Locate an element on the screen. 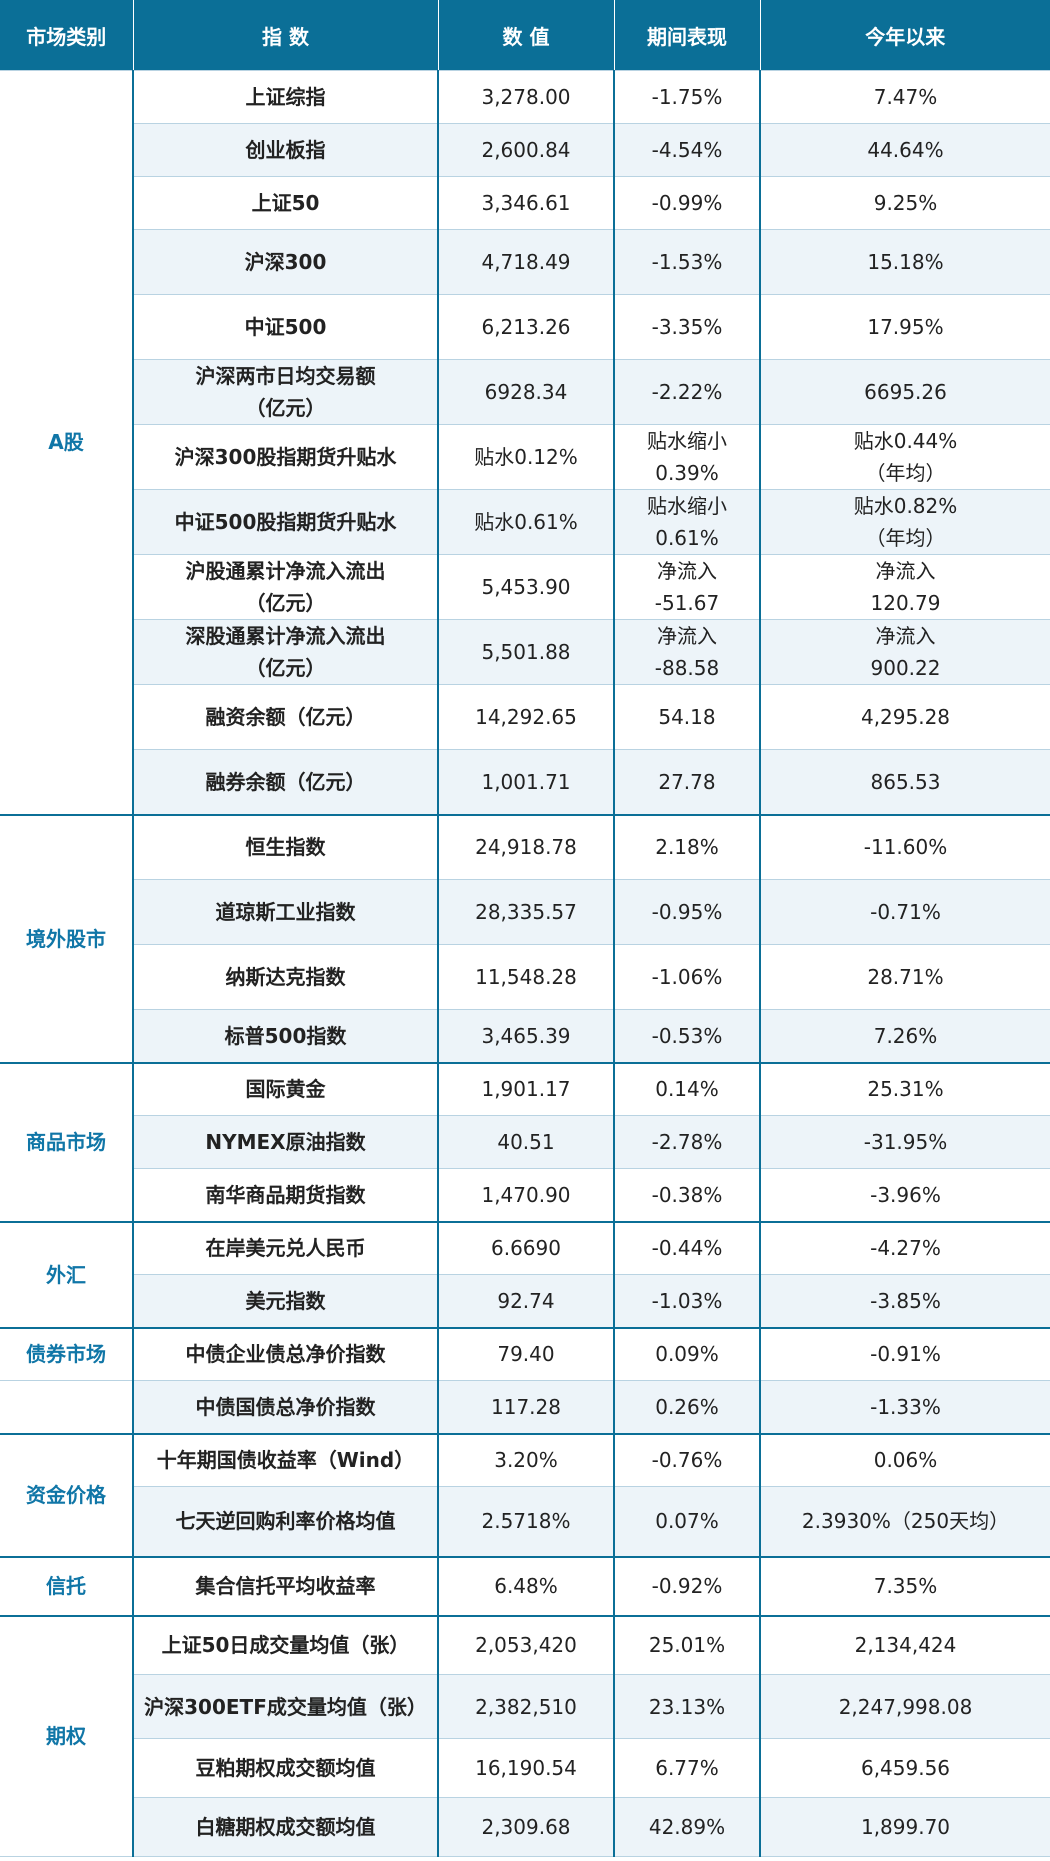  ytd-cell: -3.96% is located at coordinates (904, 1195).